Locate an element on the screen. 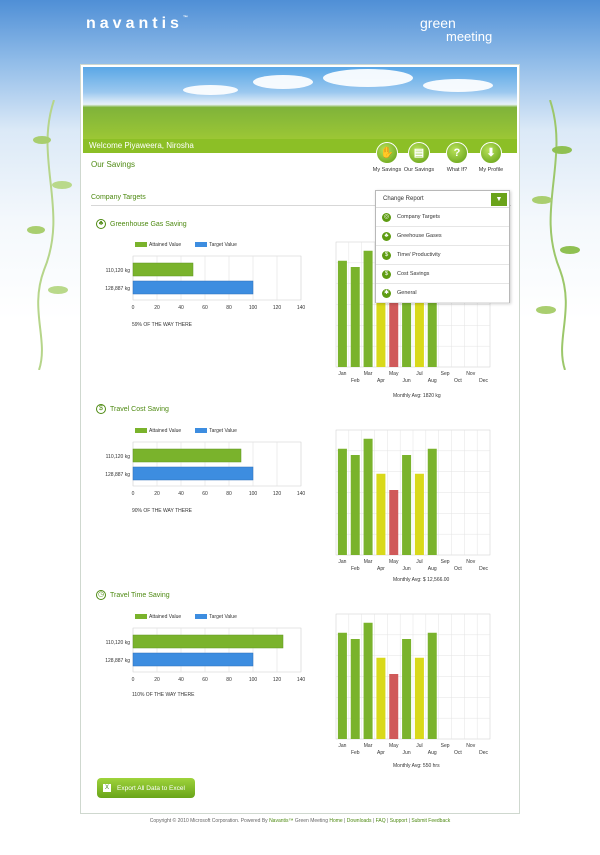 The height and width of the screenshot is (855, 600). nav-label: What If? is located at coordinates (457, 170).